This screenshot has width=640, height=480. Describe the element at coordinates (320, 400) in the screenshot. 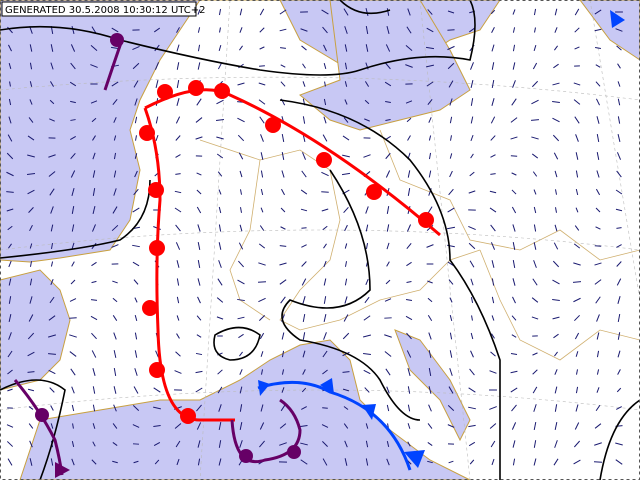

I see `grid-line` at that location.